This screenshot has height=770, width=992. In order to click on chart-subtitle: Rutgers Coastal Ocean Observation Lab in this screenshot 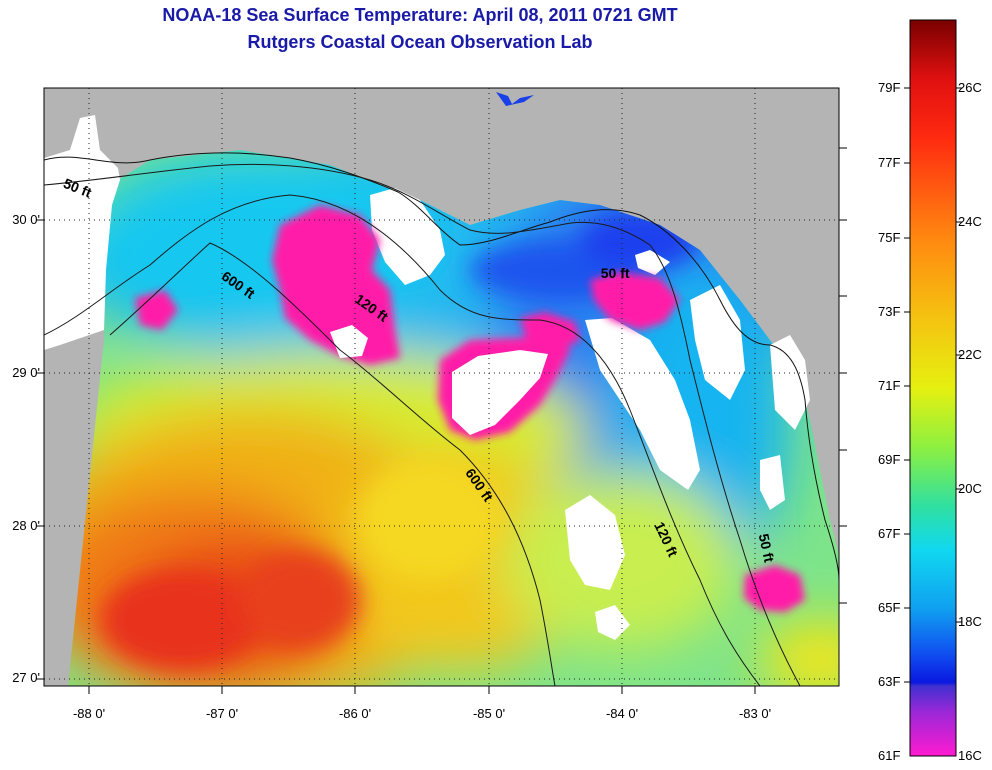, I will do `click(420, 42)`.